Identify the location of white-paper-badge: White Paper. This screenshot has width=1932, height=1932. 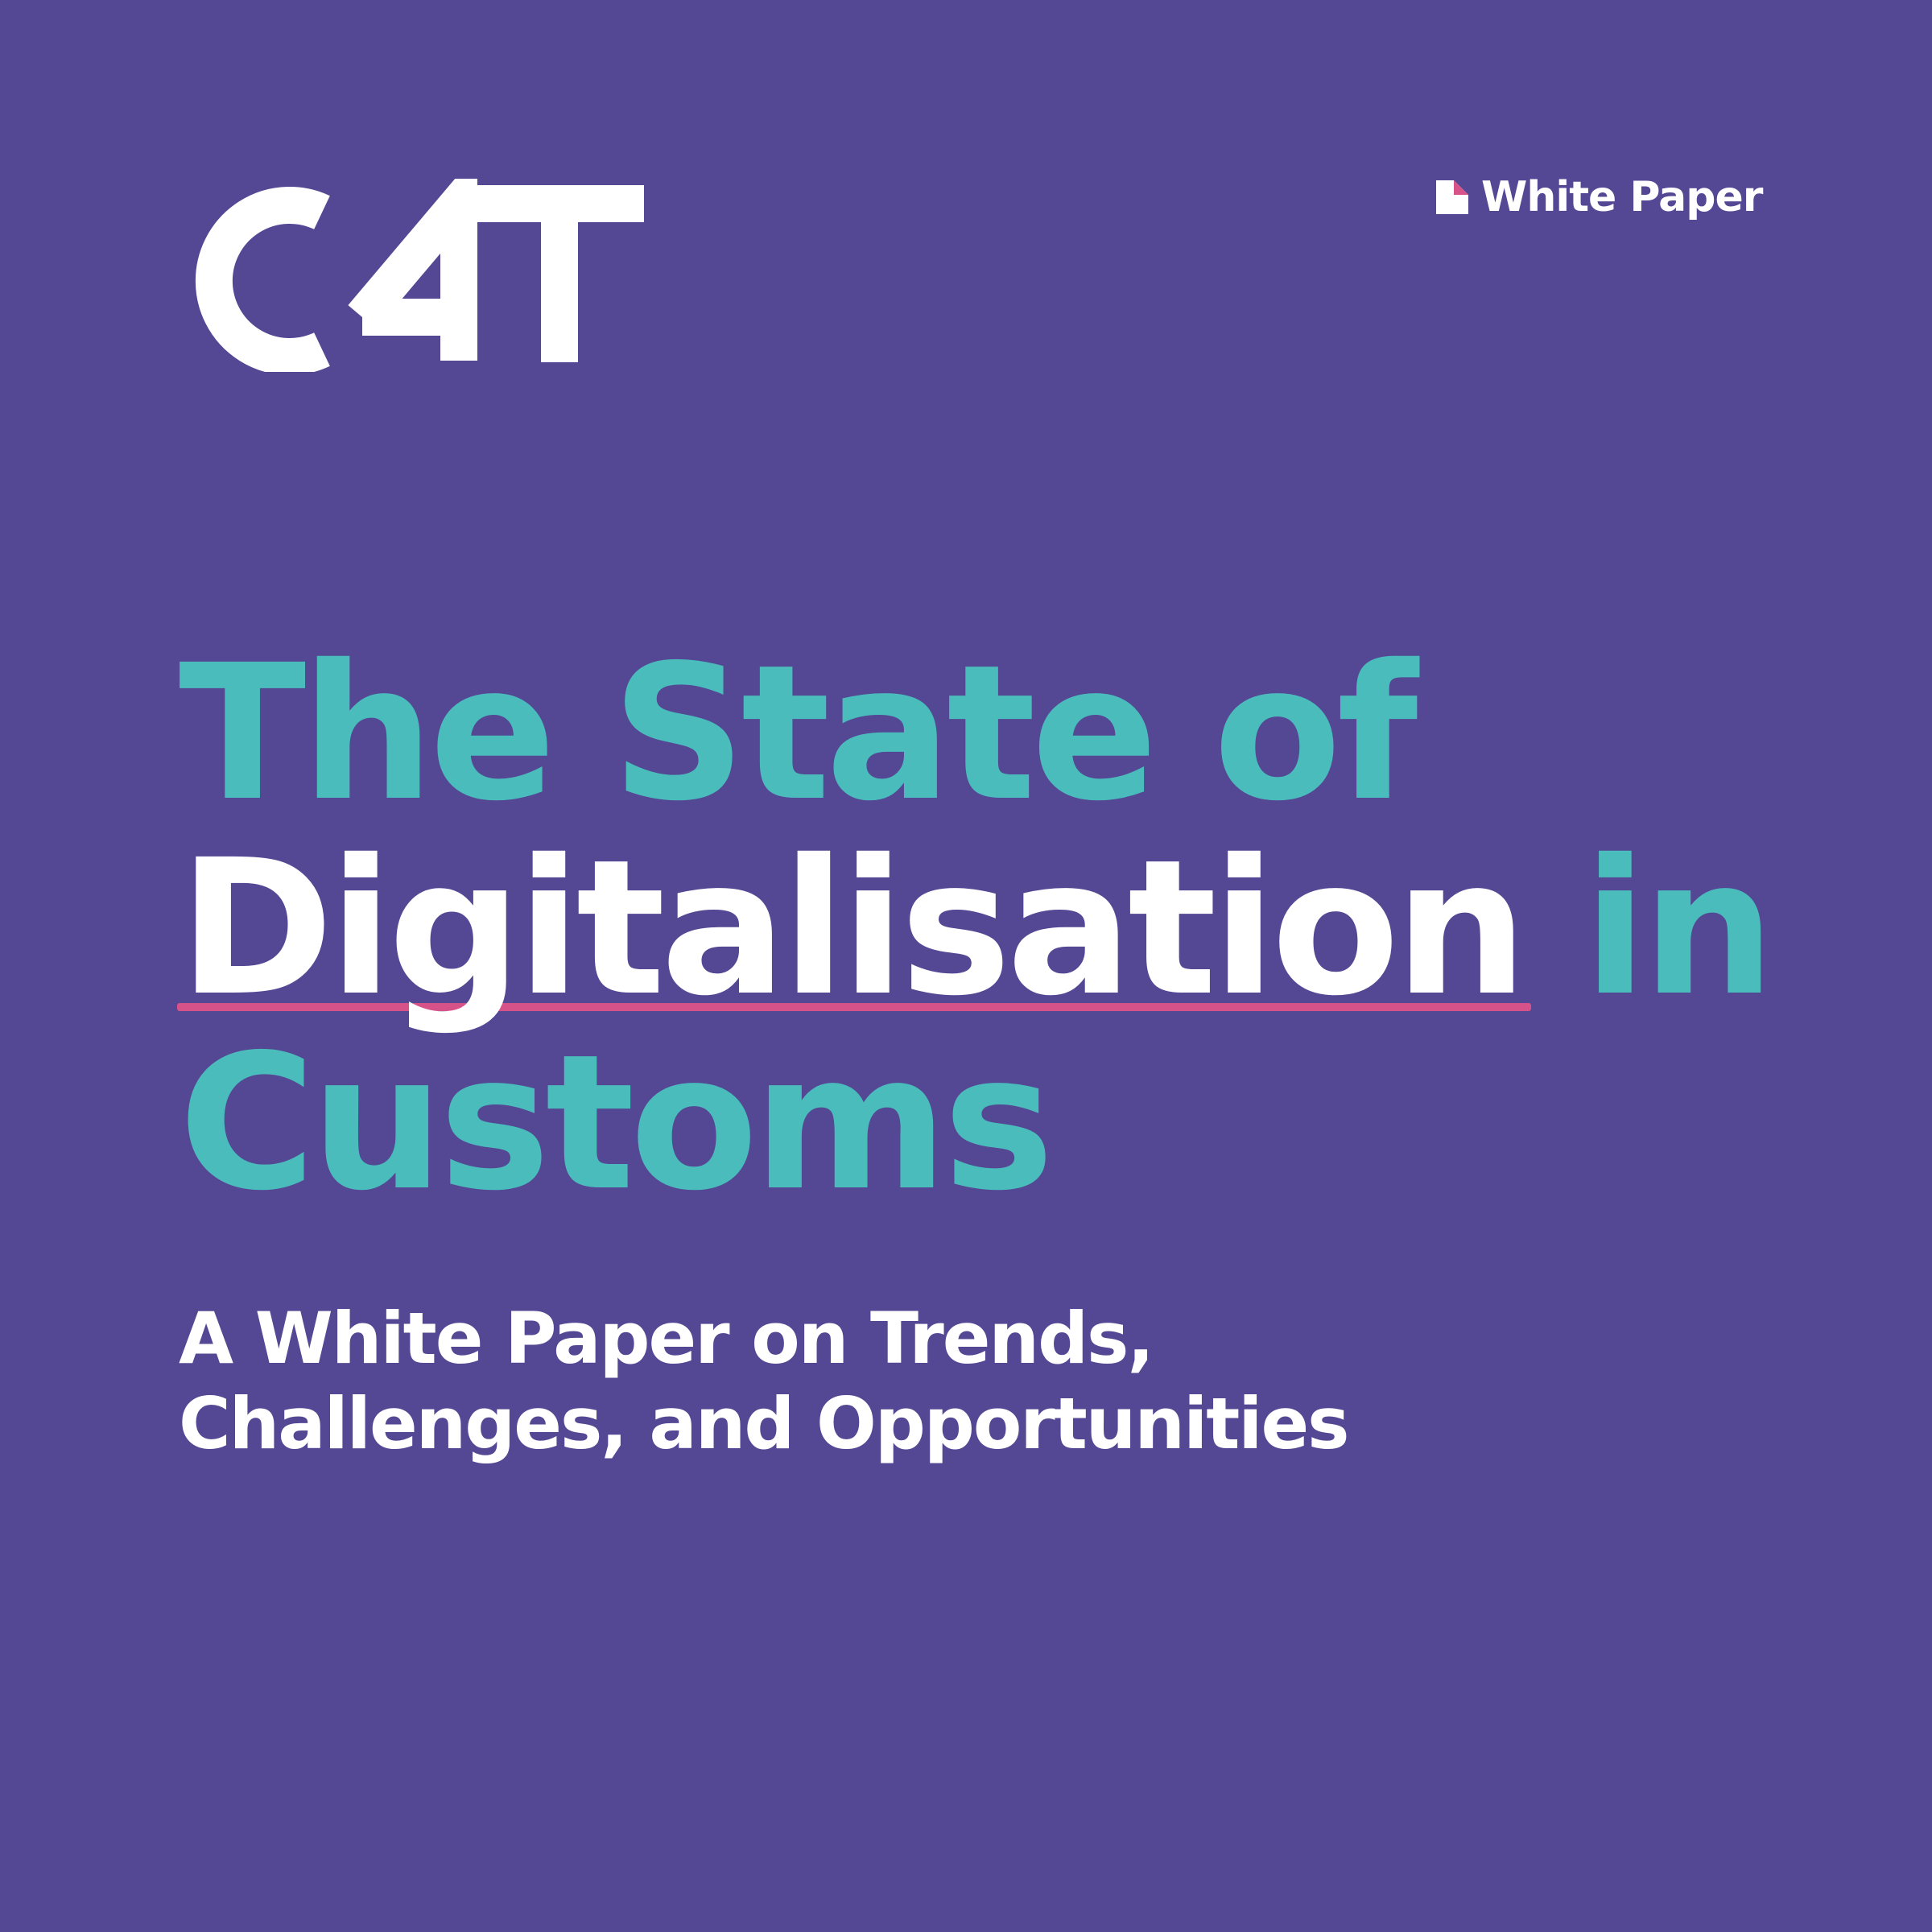
(1599, 197).